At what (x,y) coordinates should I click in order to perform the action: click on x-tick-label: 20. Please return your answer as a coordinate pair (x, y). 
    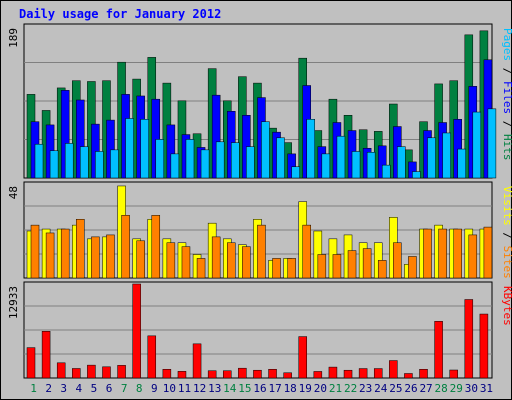
    Looking at the image, I should click on (320, 388).